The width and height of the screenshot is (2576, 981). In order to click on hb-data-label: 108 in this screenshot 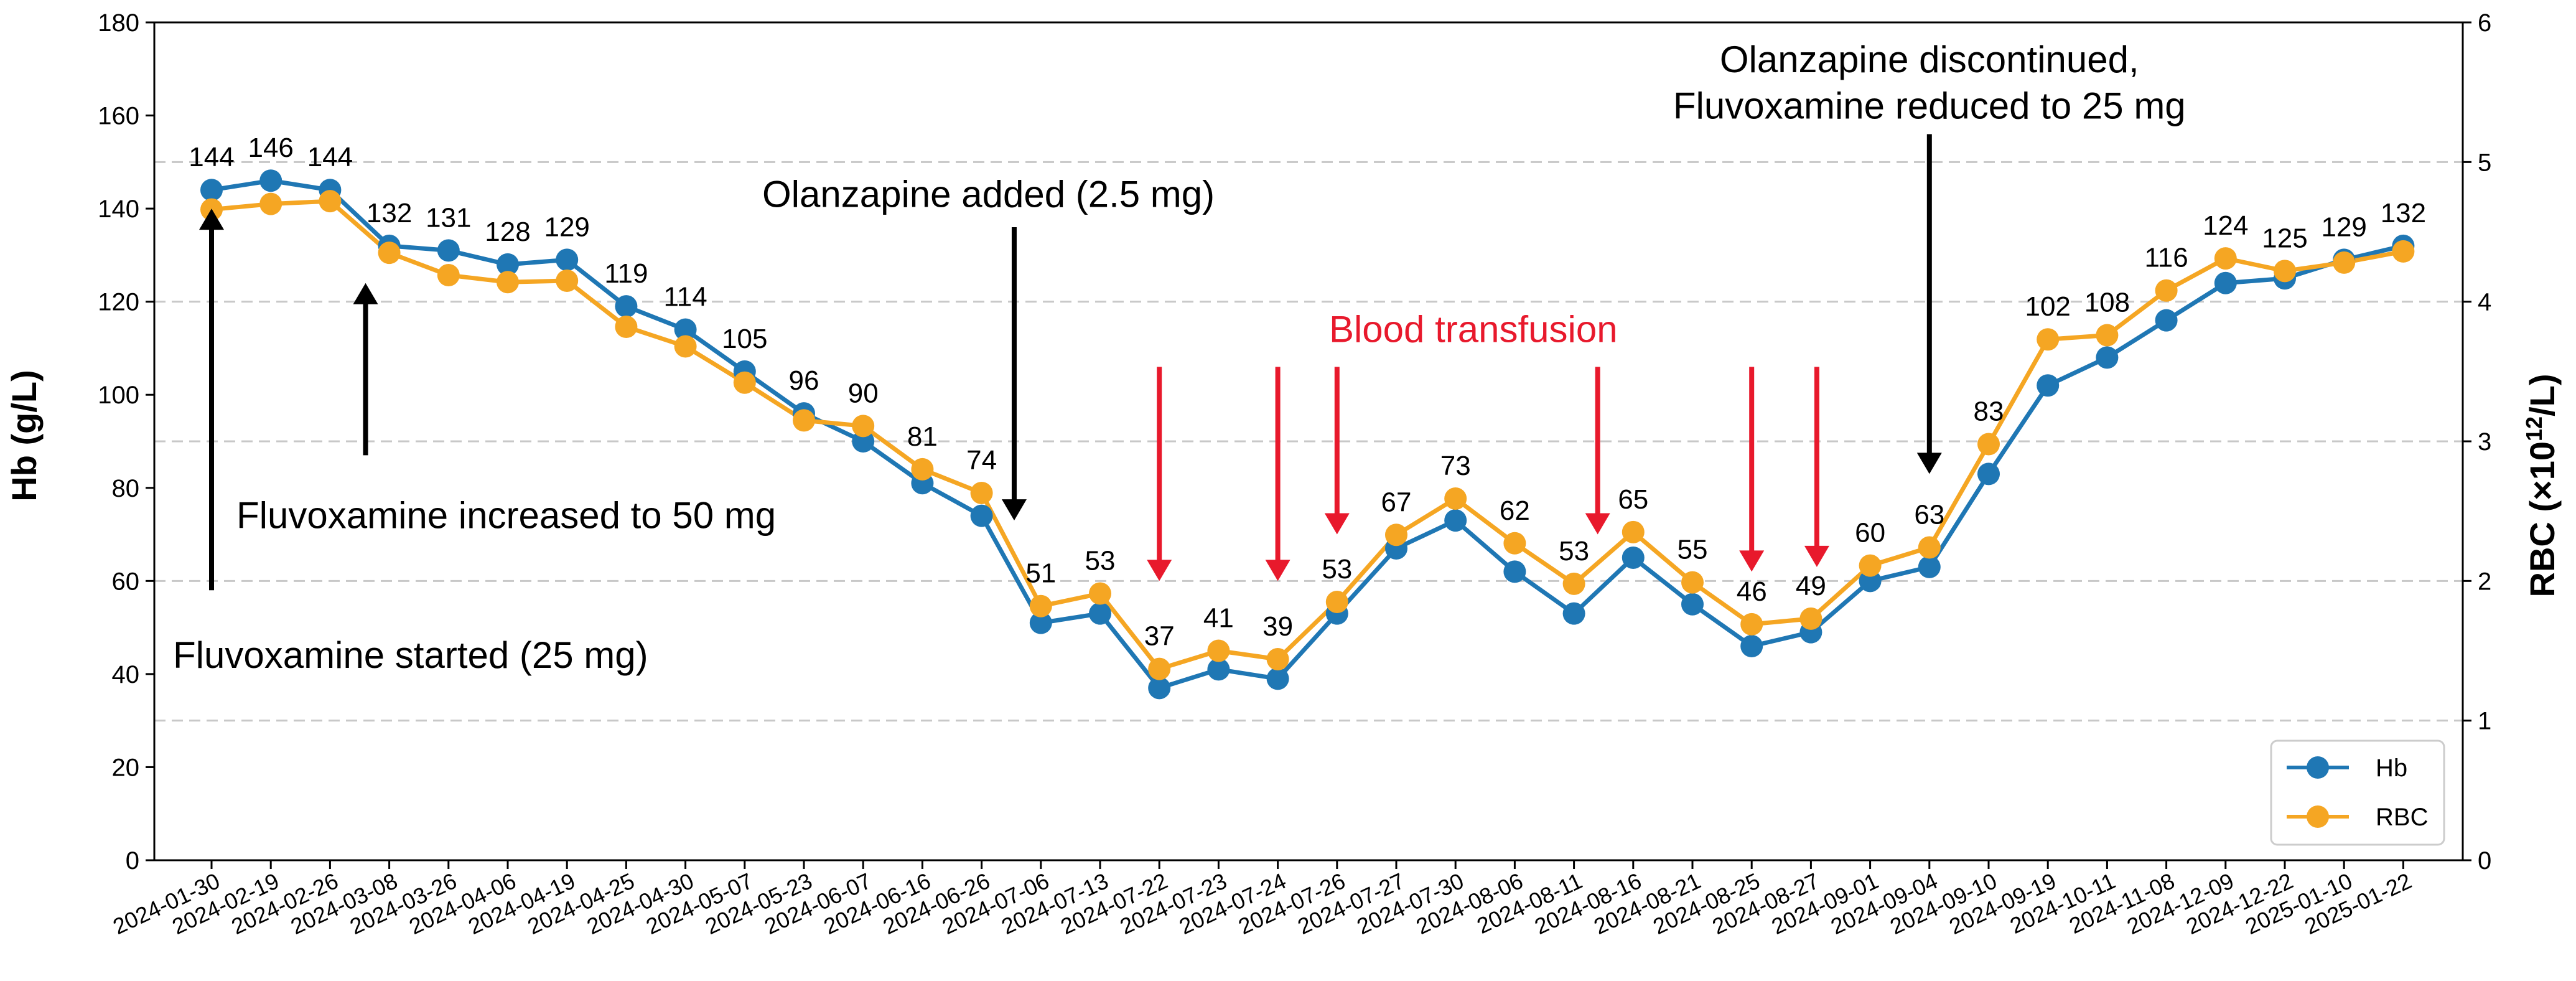, I will do `click(2107, 303)`.